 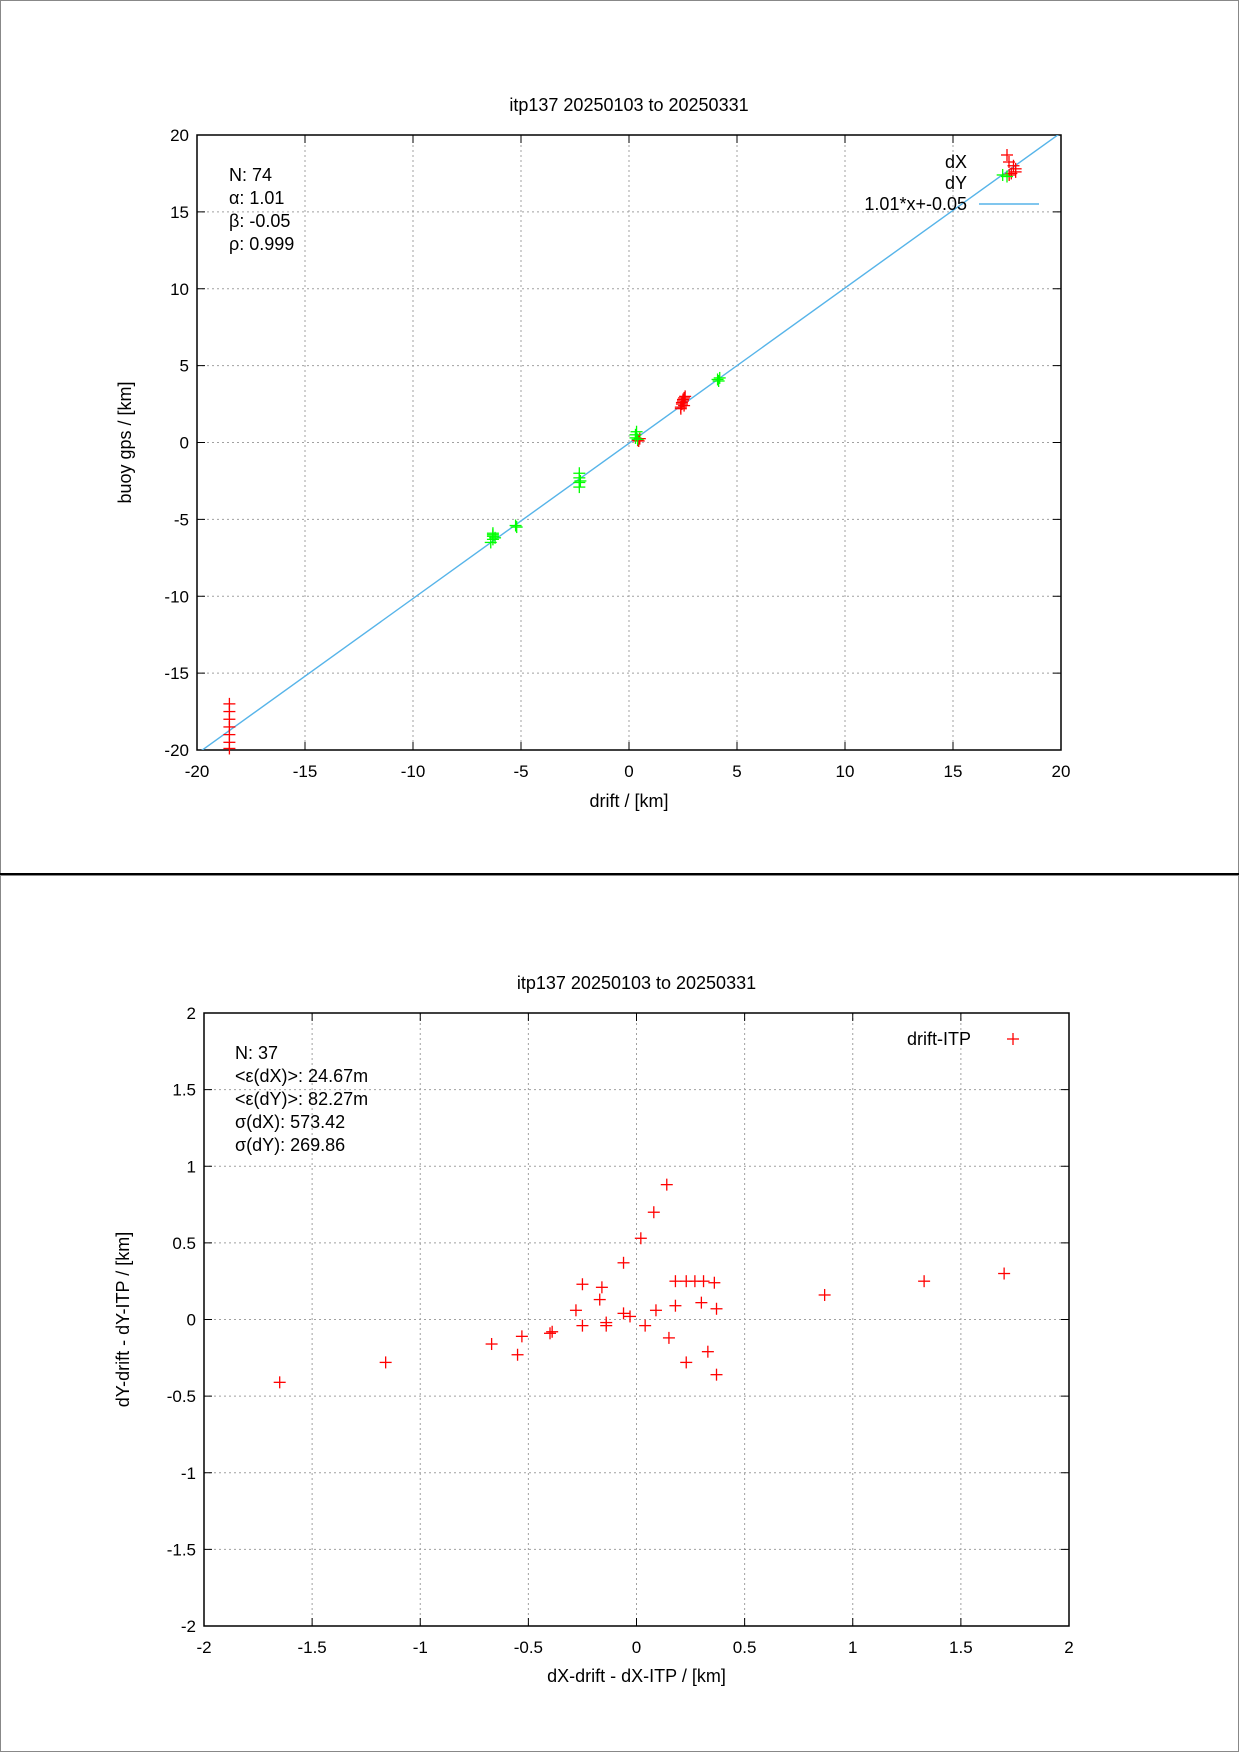 What do you see at coordinates (852, 1647) in the screenshot?
I see `x-tick-label: 1` at bounding box center [852, 1647].